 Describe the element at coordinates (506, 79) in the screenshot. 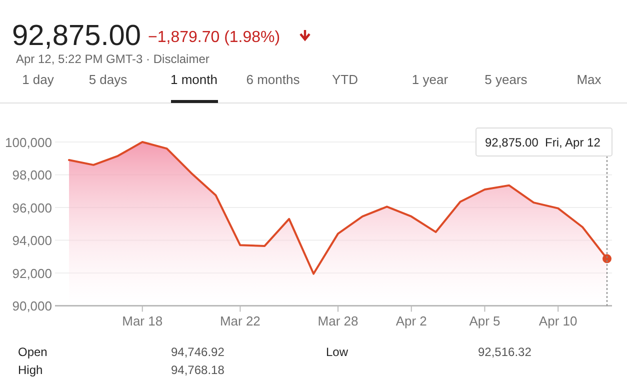

I see `text: 5 years` at that location.